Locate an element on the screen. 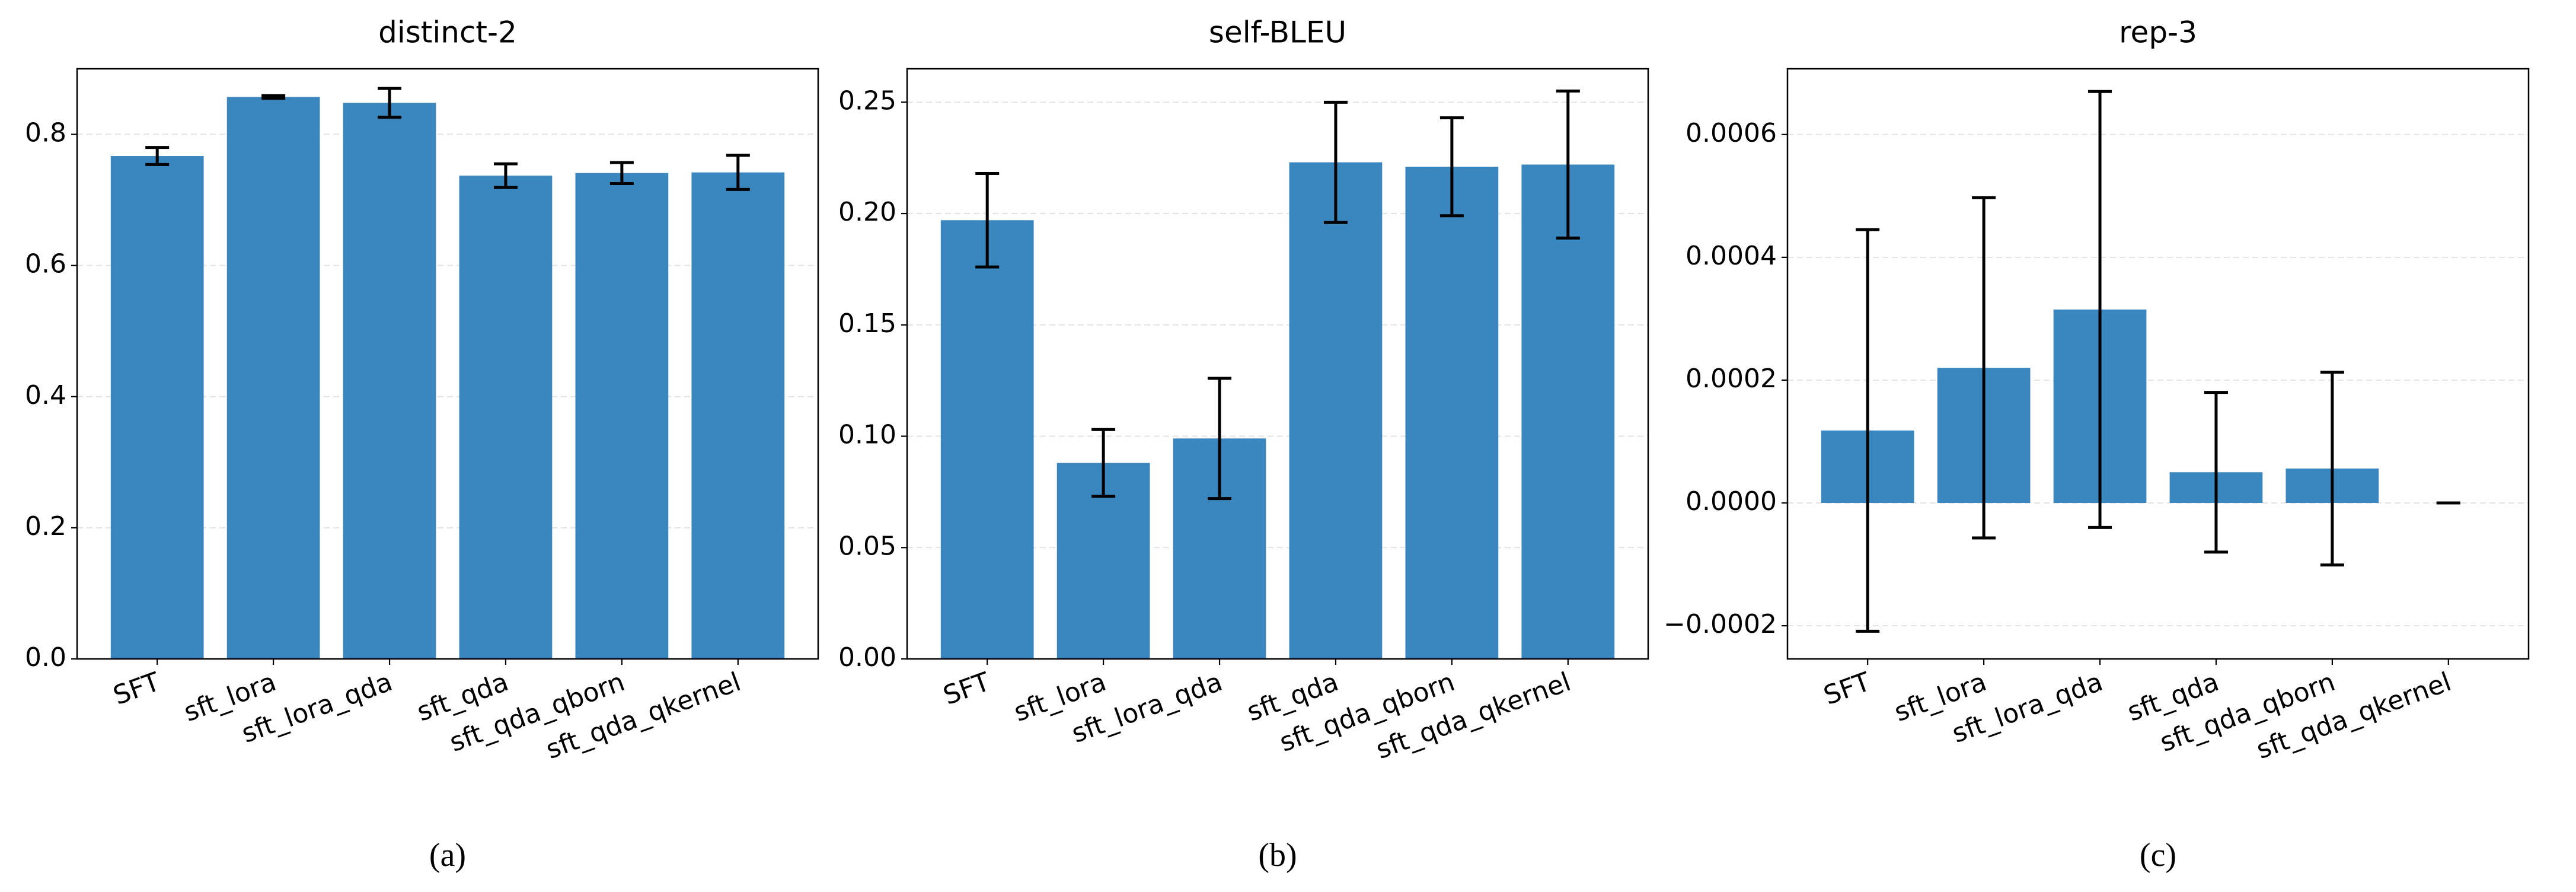 The width and height of the screenshot is (2576, 892). y-tick-label: 0.0004 is located at coordinates (1731, 256).